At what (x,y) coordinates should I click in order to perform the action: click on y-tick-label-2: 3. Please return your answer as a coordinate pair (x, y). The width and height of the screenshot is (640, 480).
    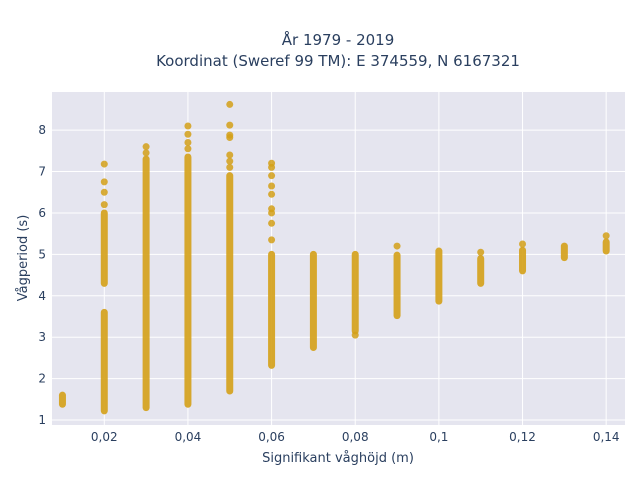
    Looking at the image, I should click on (42, 337).